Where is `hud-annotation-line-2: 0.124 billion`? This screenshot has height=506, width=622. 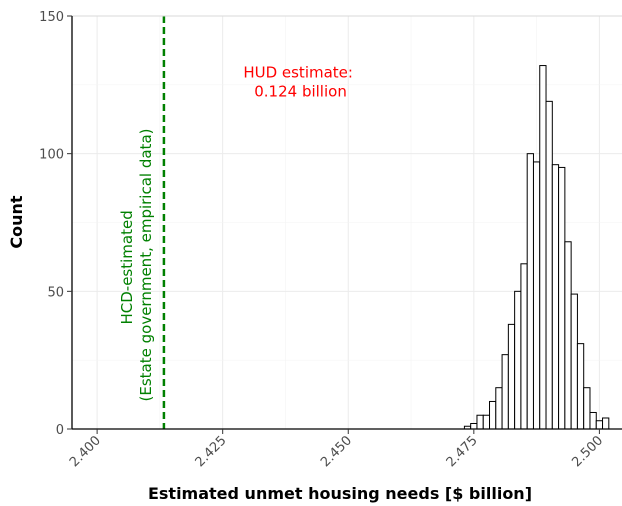
hud-annotation-line-2: 0.124 billion is located at coordinates (300, 91).